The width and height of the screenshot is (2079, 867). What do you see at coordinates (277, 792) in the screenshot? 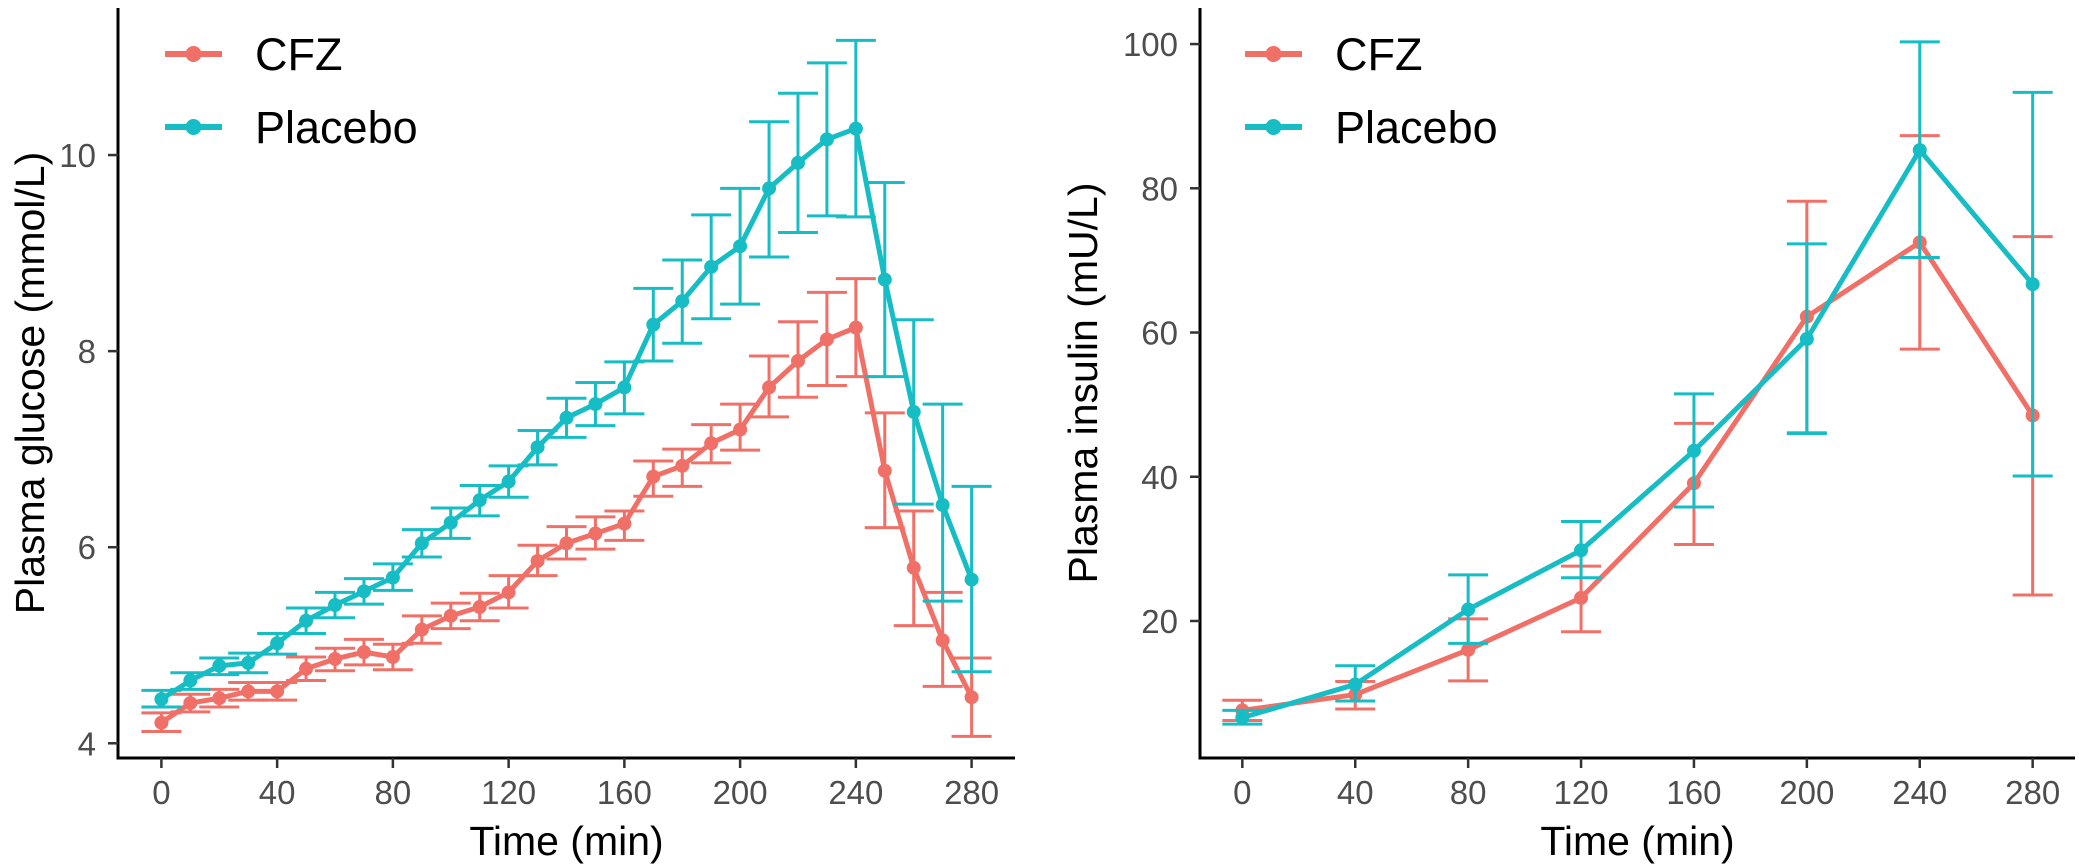
I see `x-tick-label: 40` at bounding box center [277, 792].